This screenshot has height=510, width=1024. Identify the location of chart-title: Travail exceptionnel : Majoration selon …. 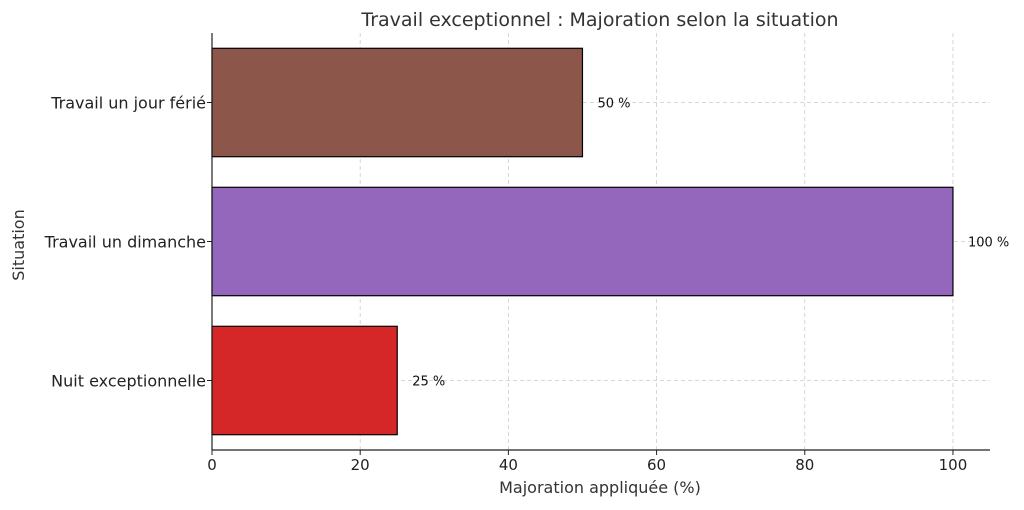
(599, 20).